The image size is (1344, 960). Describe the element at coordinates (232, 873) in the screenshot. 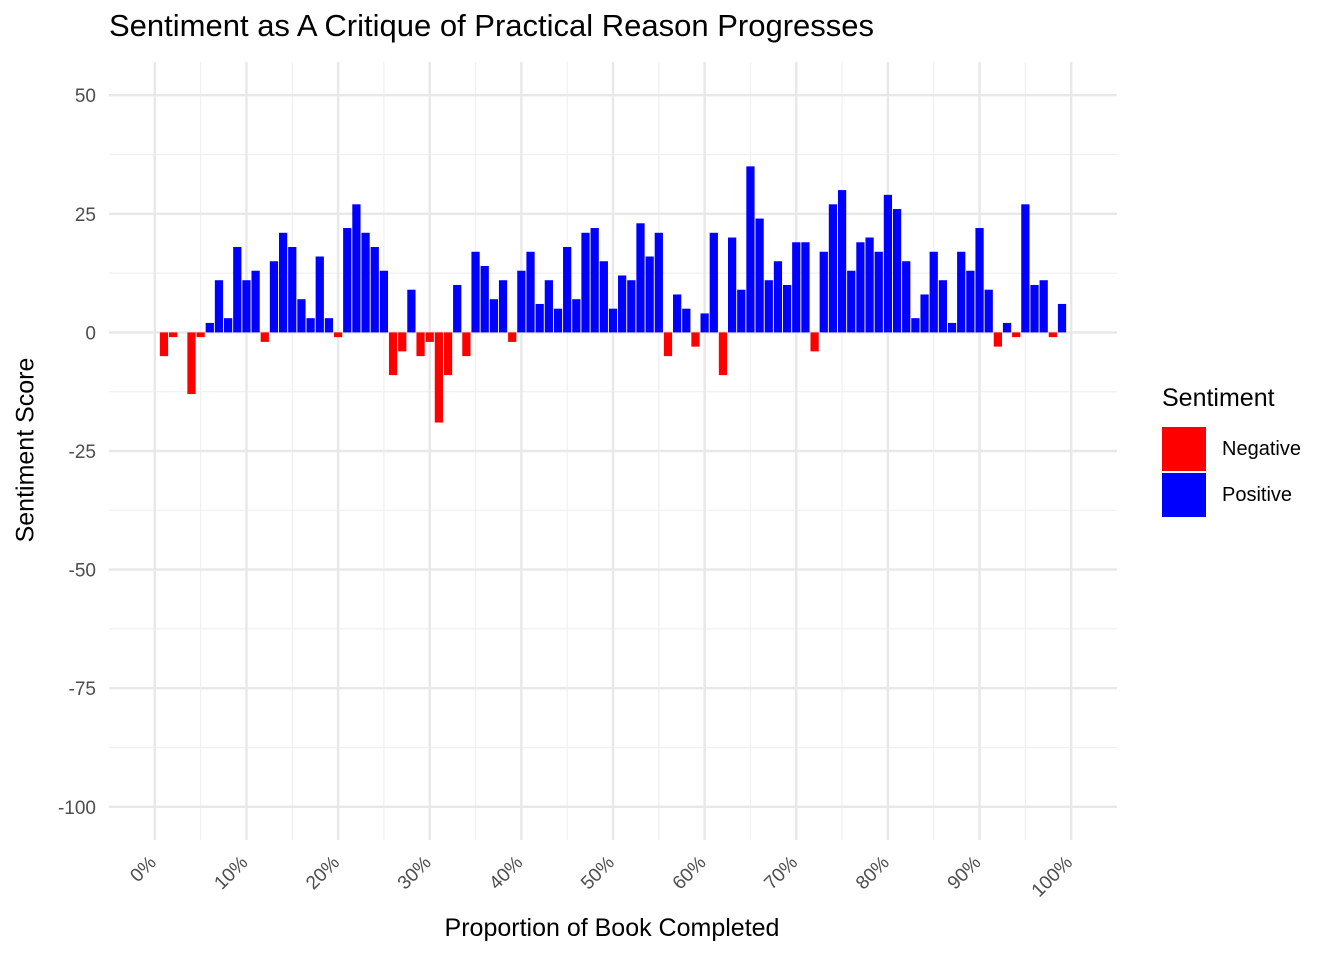

I see `x-tick-label: 10%` at that location.